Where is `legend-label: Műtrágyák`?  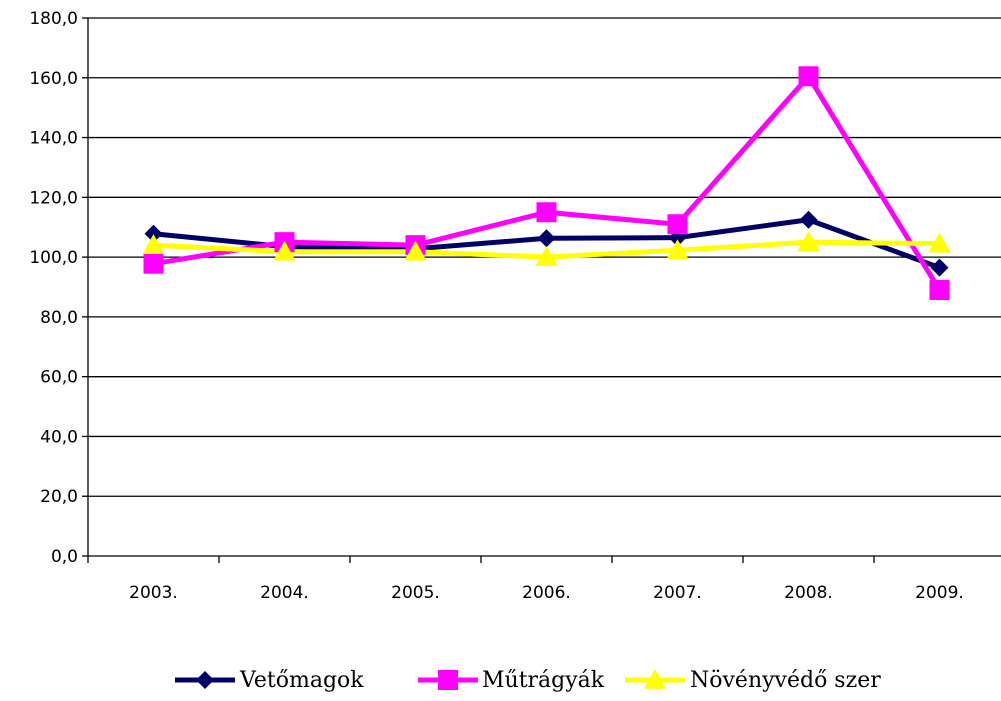
legend-label: Műtrágyák is located at coordinates (543, 680).